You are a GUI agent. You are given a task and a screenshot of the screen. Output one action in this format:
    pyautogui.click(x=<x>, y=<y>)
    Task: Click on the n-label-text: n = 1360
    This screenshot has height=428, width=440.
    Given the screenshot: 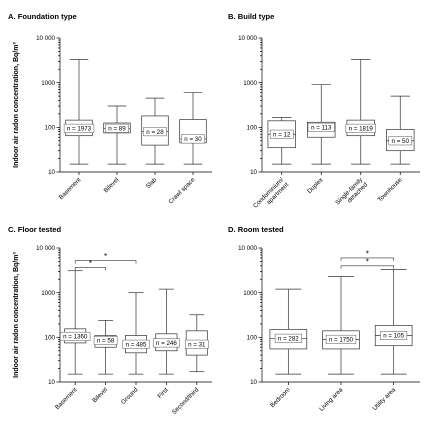 What is the action you would take?
    pyautogui.click(x=75, y=337)
    